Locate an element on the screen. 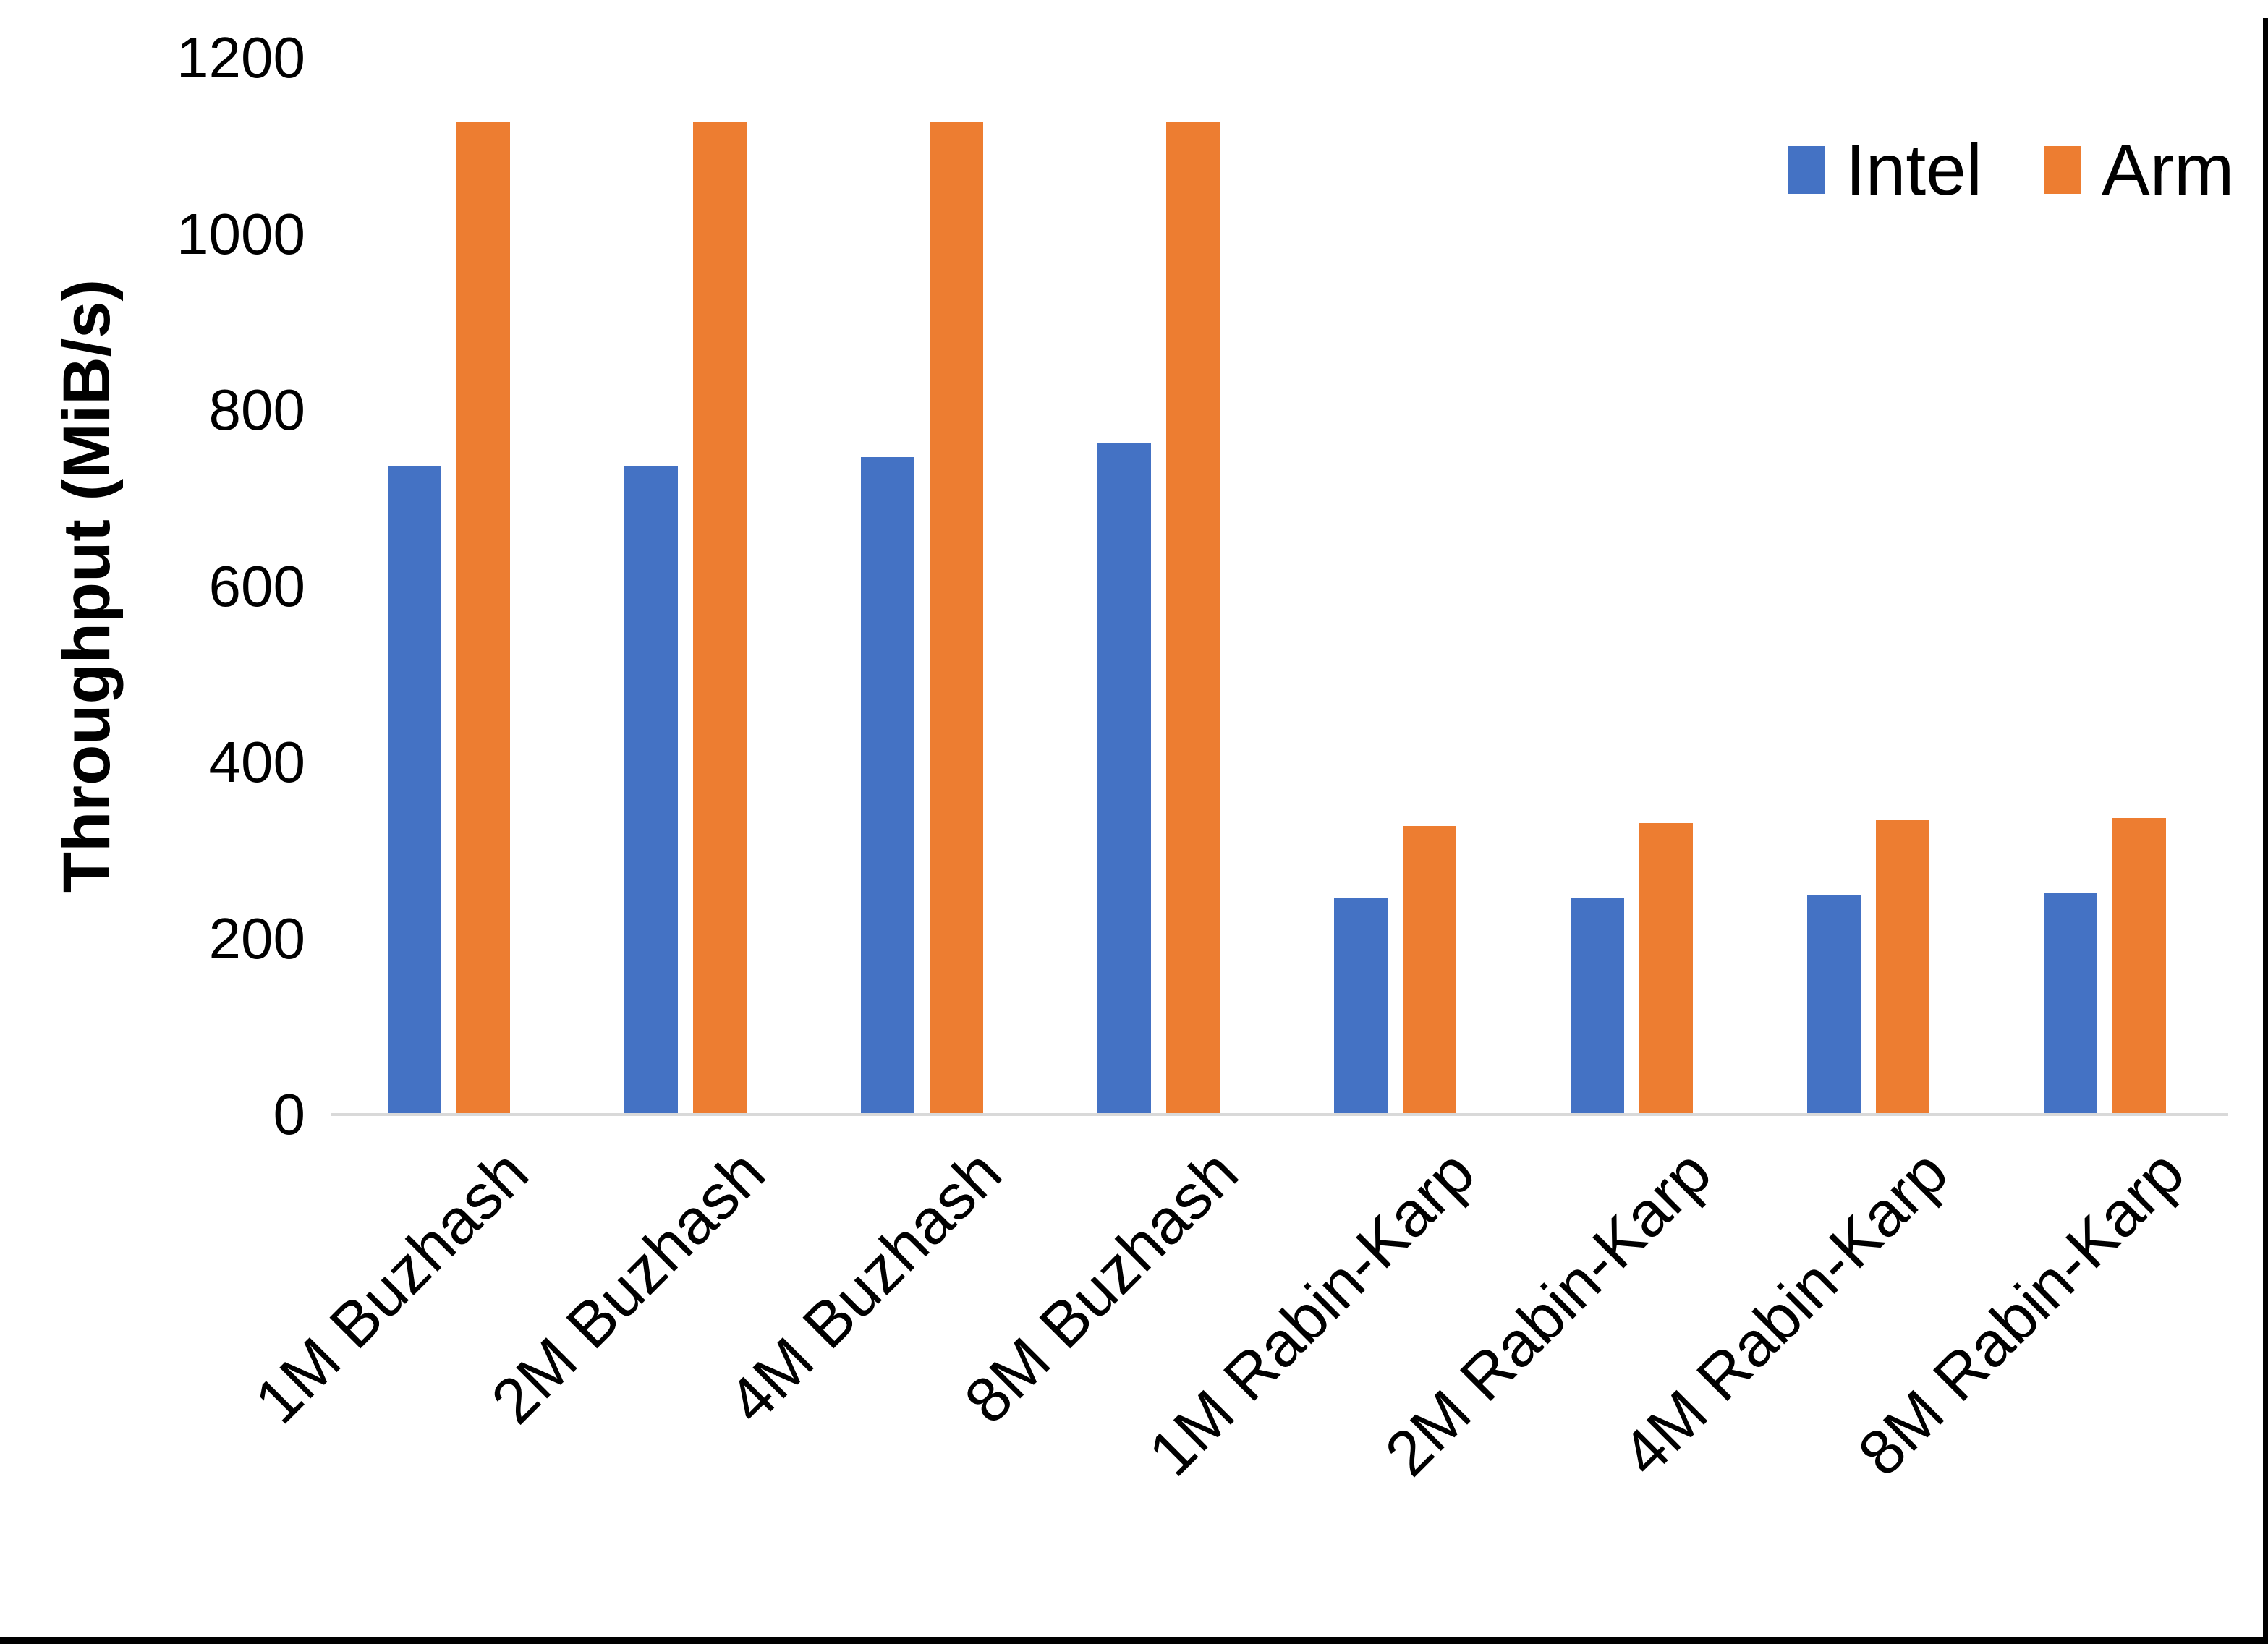  arm-series-swatch is located at coordinates (2063, 170).